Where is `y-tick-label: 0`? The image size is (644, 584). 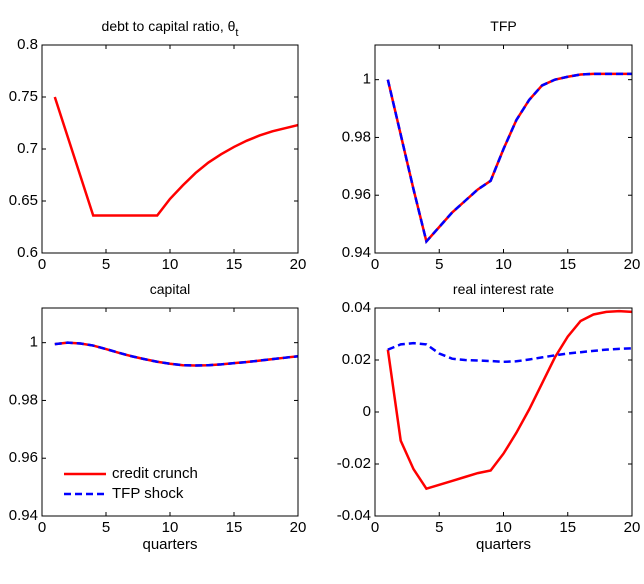
y-tick-label: 0 is located at coordinates (367, 411).